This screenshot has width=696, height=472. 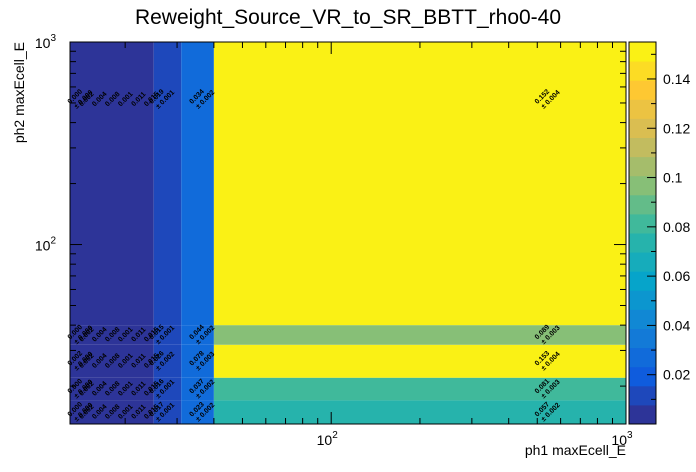 I want to click on colorbar-frame, so click(x=642, y=233).